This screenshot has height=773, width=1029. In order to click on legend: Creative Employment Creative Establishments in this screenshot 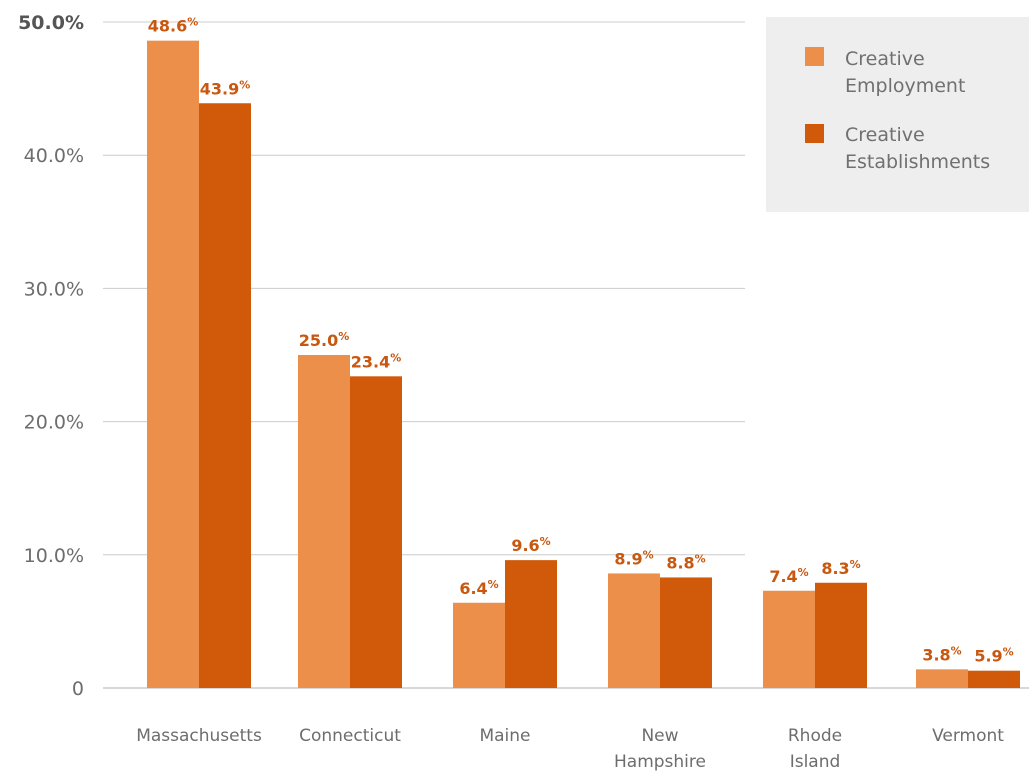, I will do `click(897, 114)`.